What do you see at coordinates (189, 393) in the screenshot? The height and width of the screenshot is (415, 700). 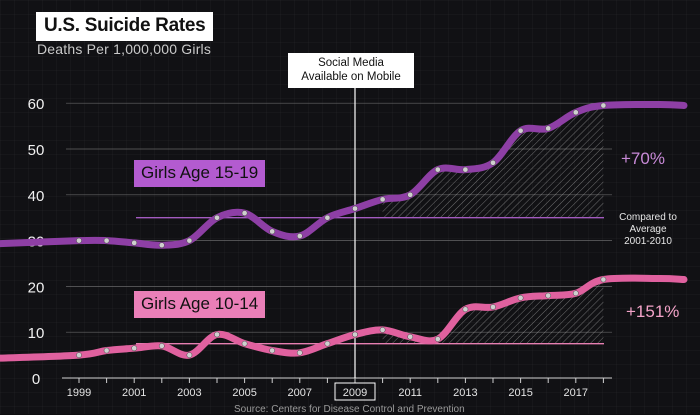 I see `x-tick-label: 2003` at bounding box center [189, 393].